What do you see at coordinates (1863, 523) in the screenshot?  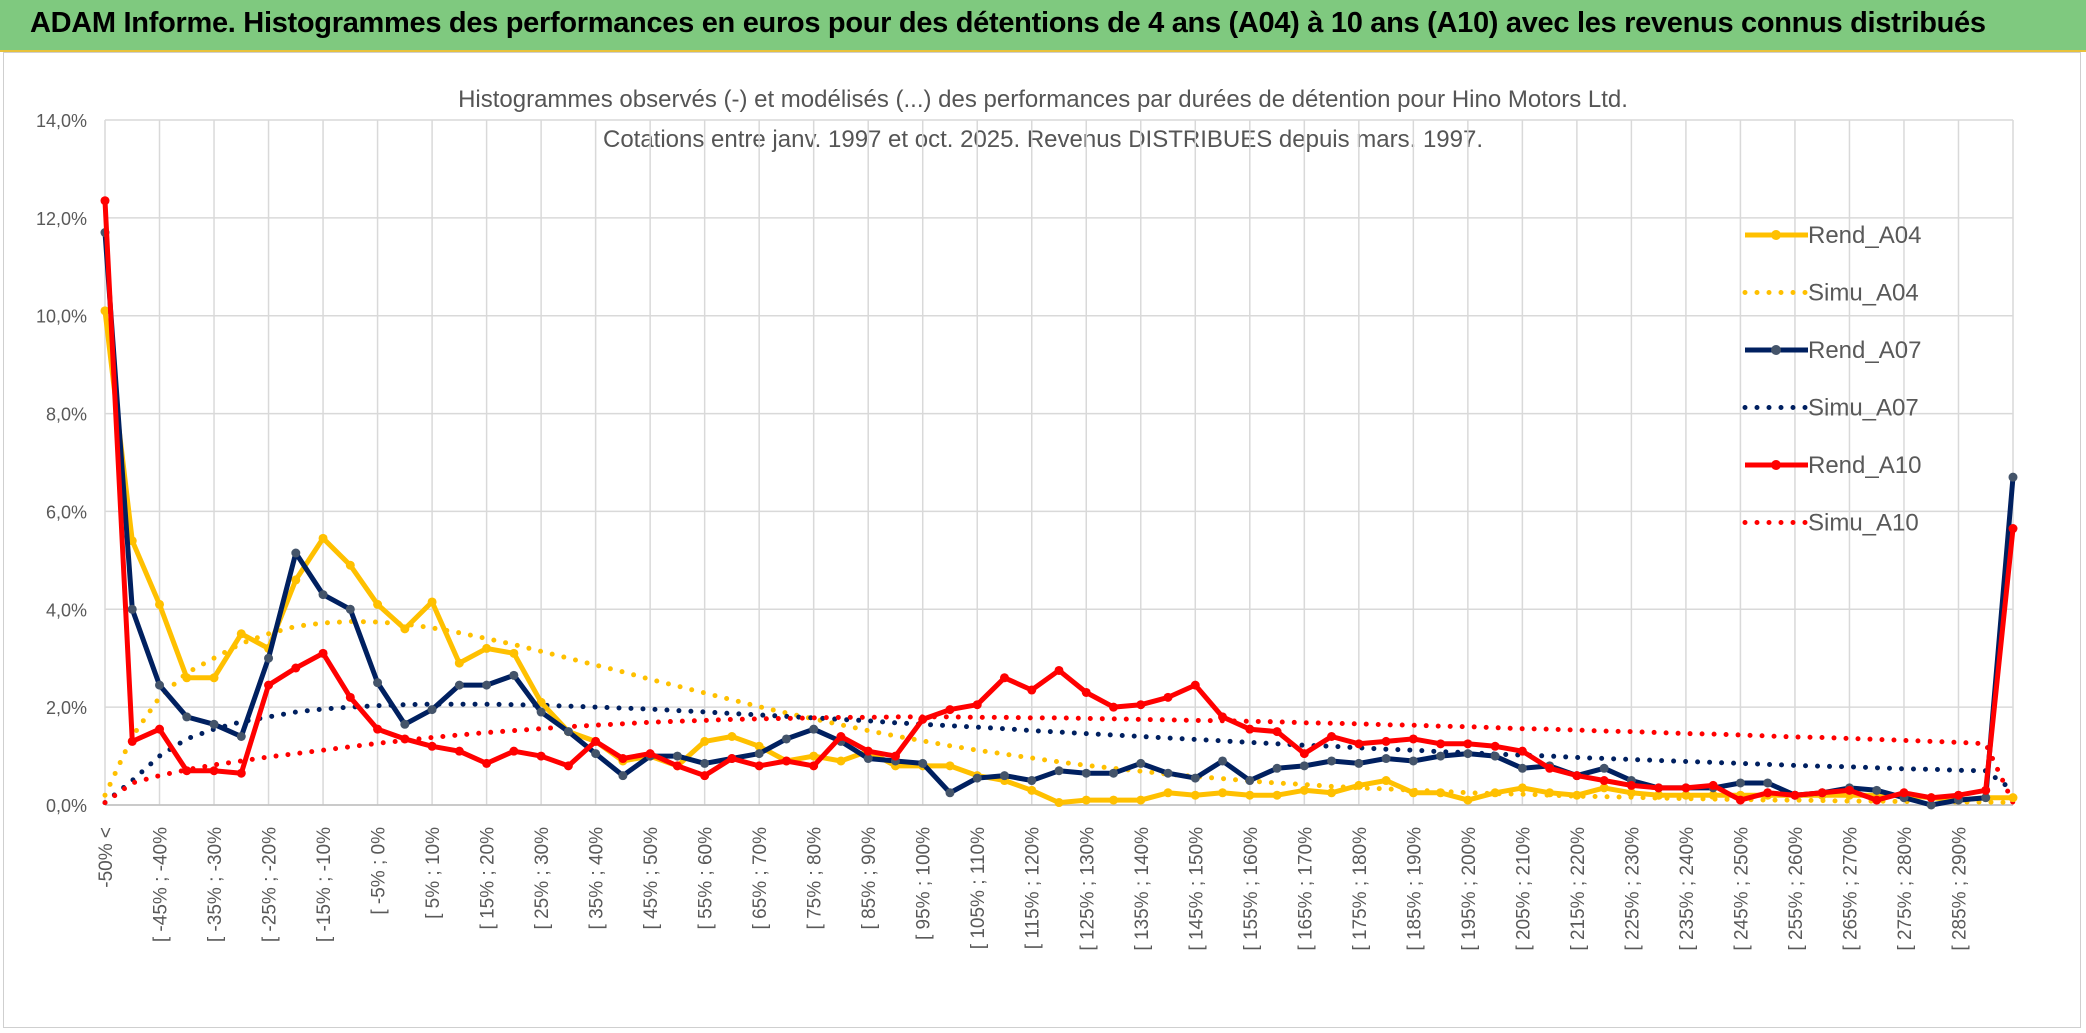 I see `legend-label: Simu_A10` at bounding box center [1863, 523].